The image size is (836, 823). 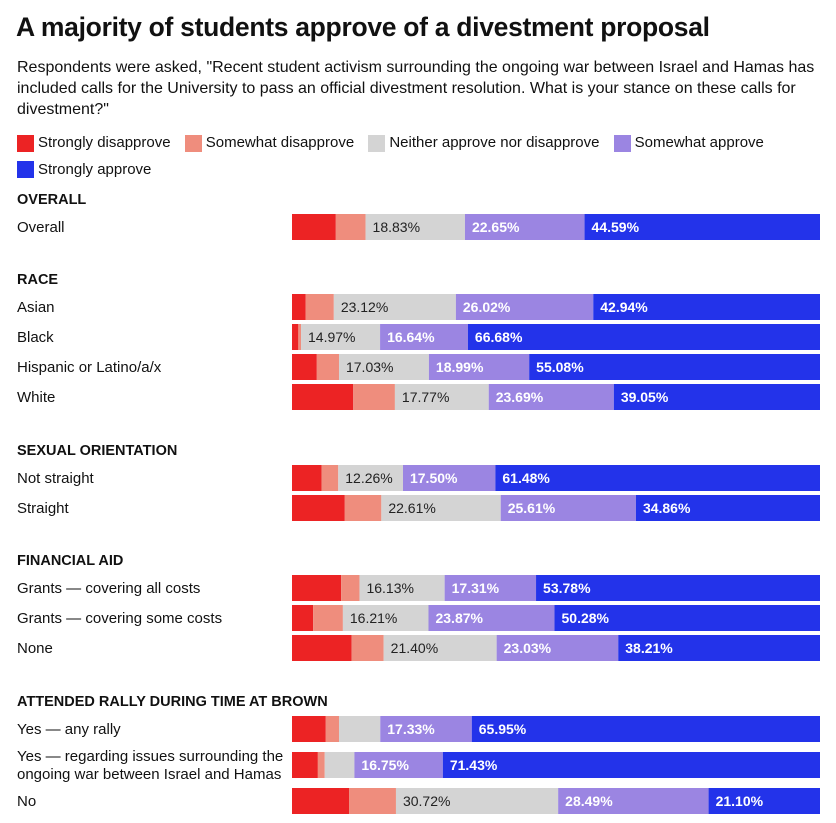 What do you see at coordinates (649, 648) in the screenshot?
I see `data-label: 38.21%` at bounding box center [649, 648].